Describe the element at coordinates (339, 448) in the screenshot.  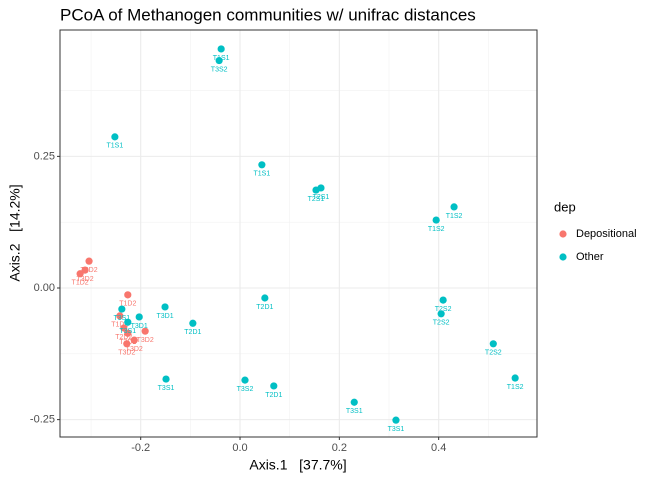
I see `x-tick-label: 0.2` at that location.